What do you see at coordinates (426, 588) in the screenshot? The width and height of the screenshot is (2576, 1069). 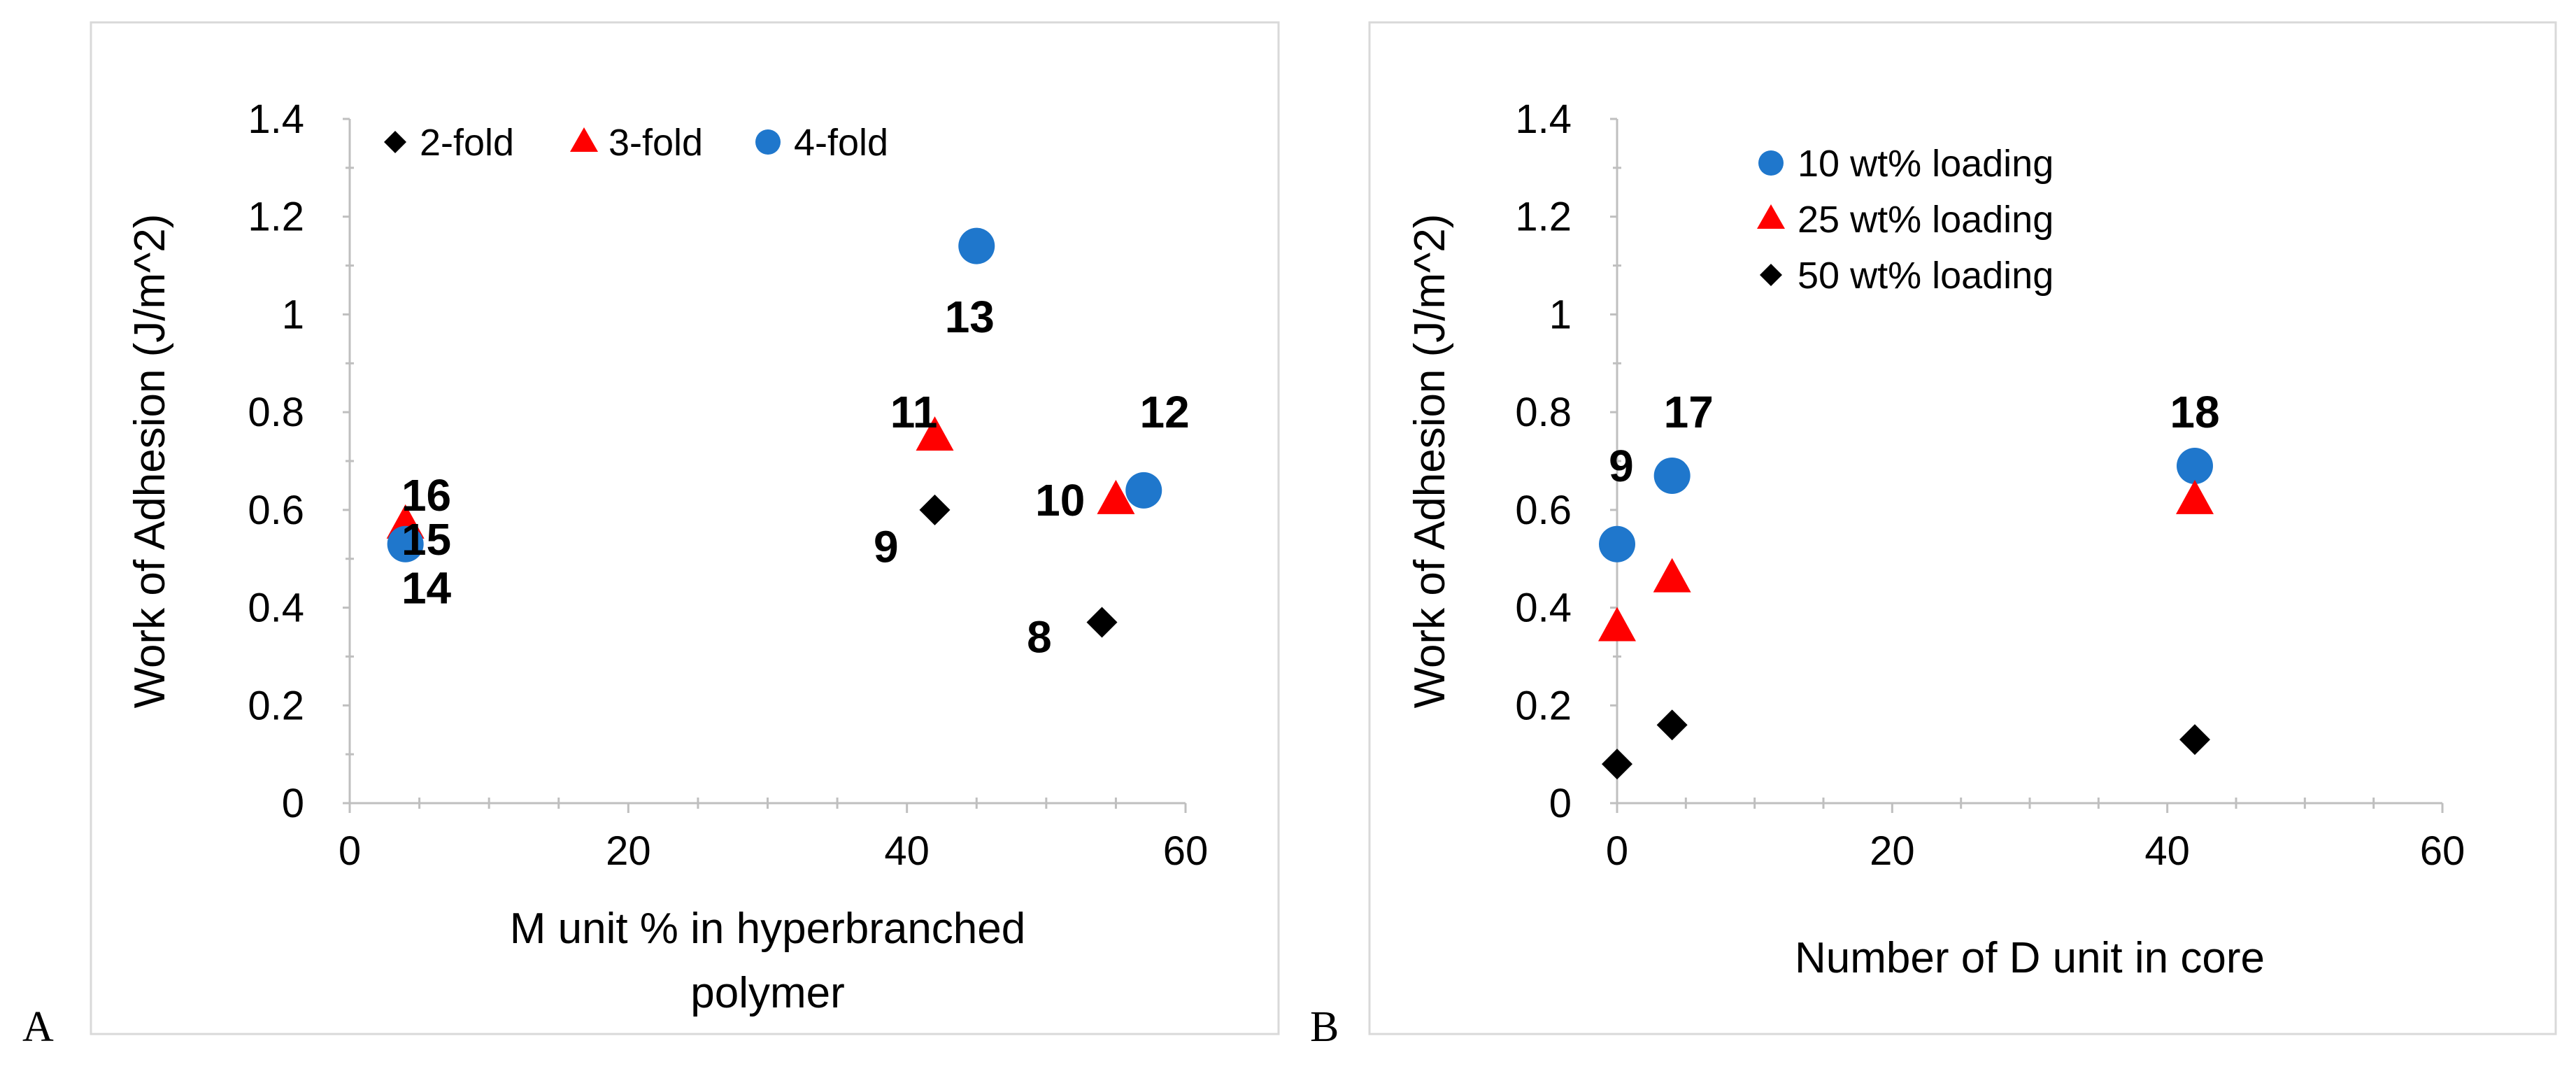 I see `point-label: 14` at bounding box center [426, 588].